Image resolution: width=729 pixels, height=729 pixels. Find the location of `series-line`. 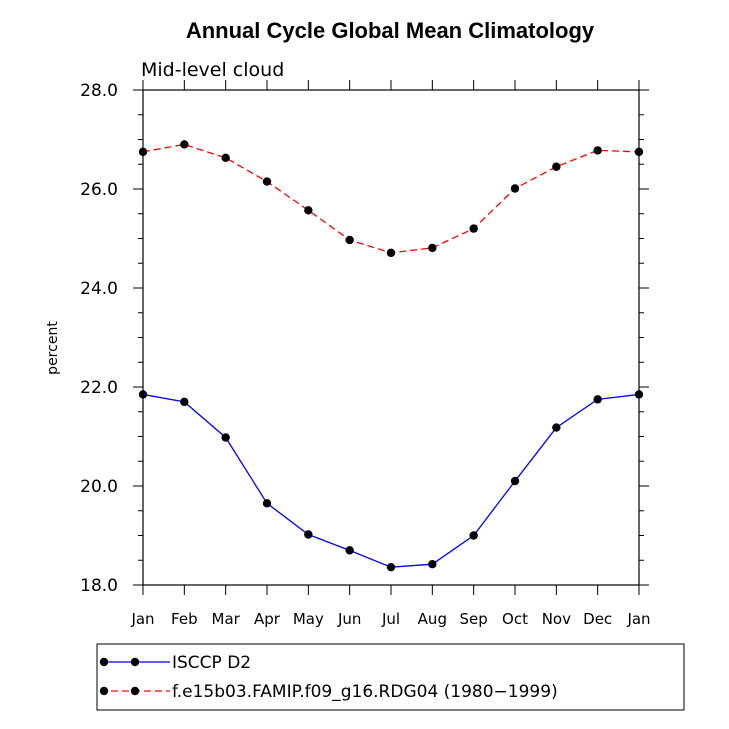

series-line is located at coordinates (391, 198).